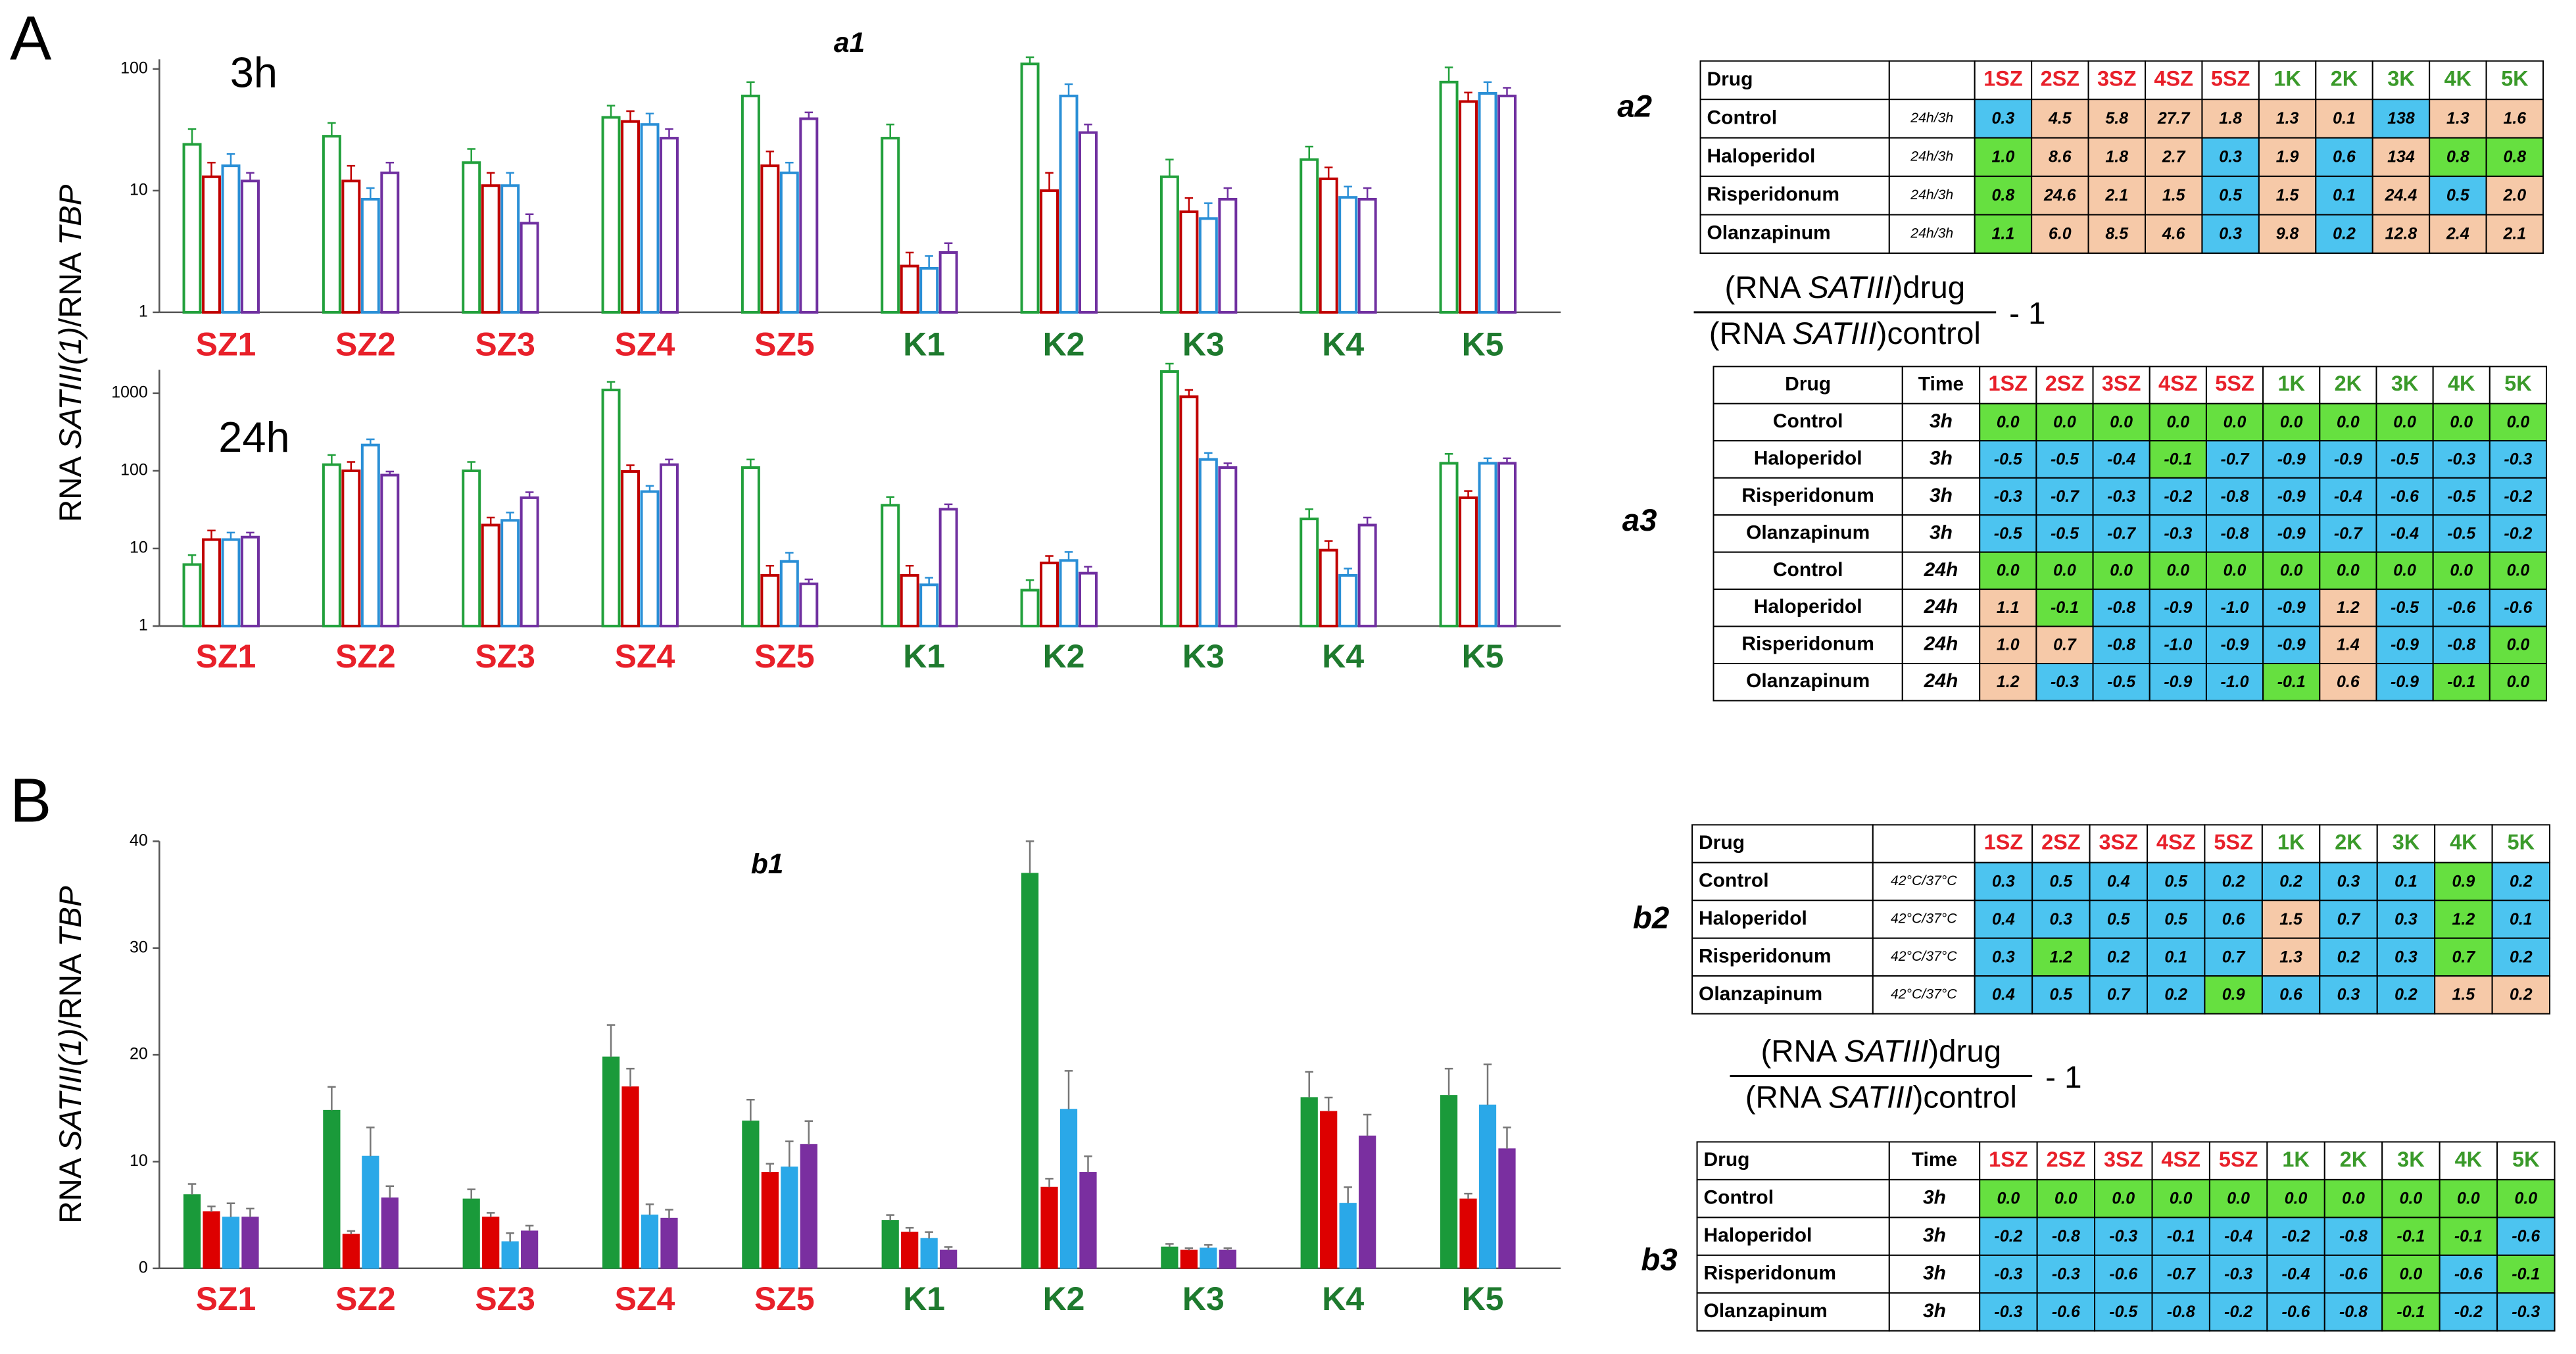 Image resolution: width=2576 pixels, height=1354 pixels. I want to click on table-value: 1.9, so click(2287, 157).